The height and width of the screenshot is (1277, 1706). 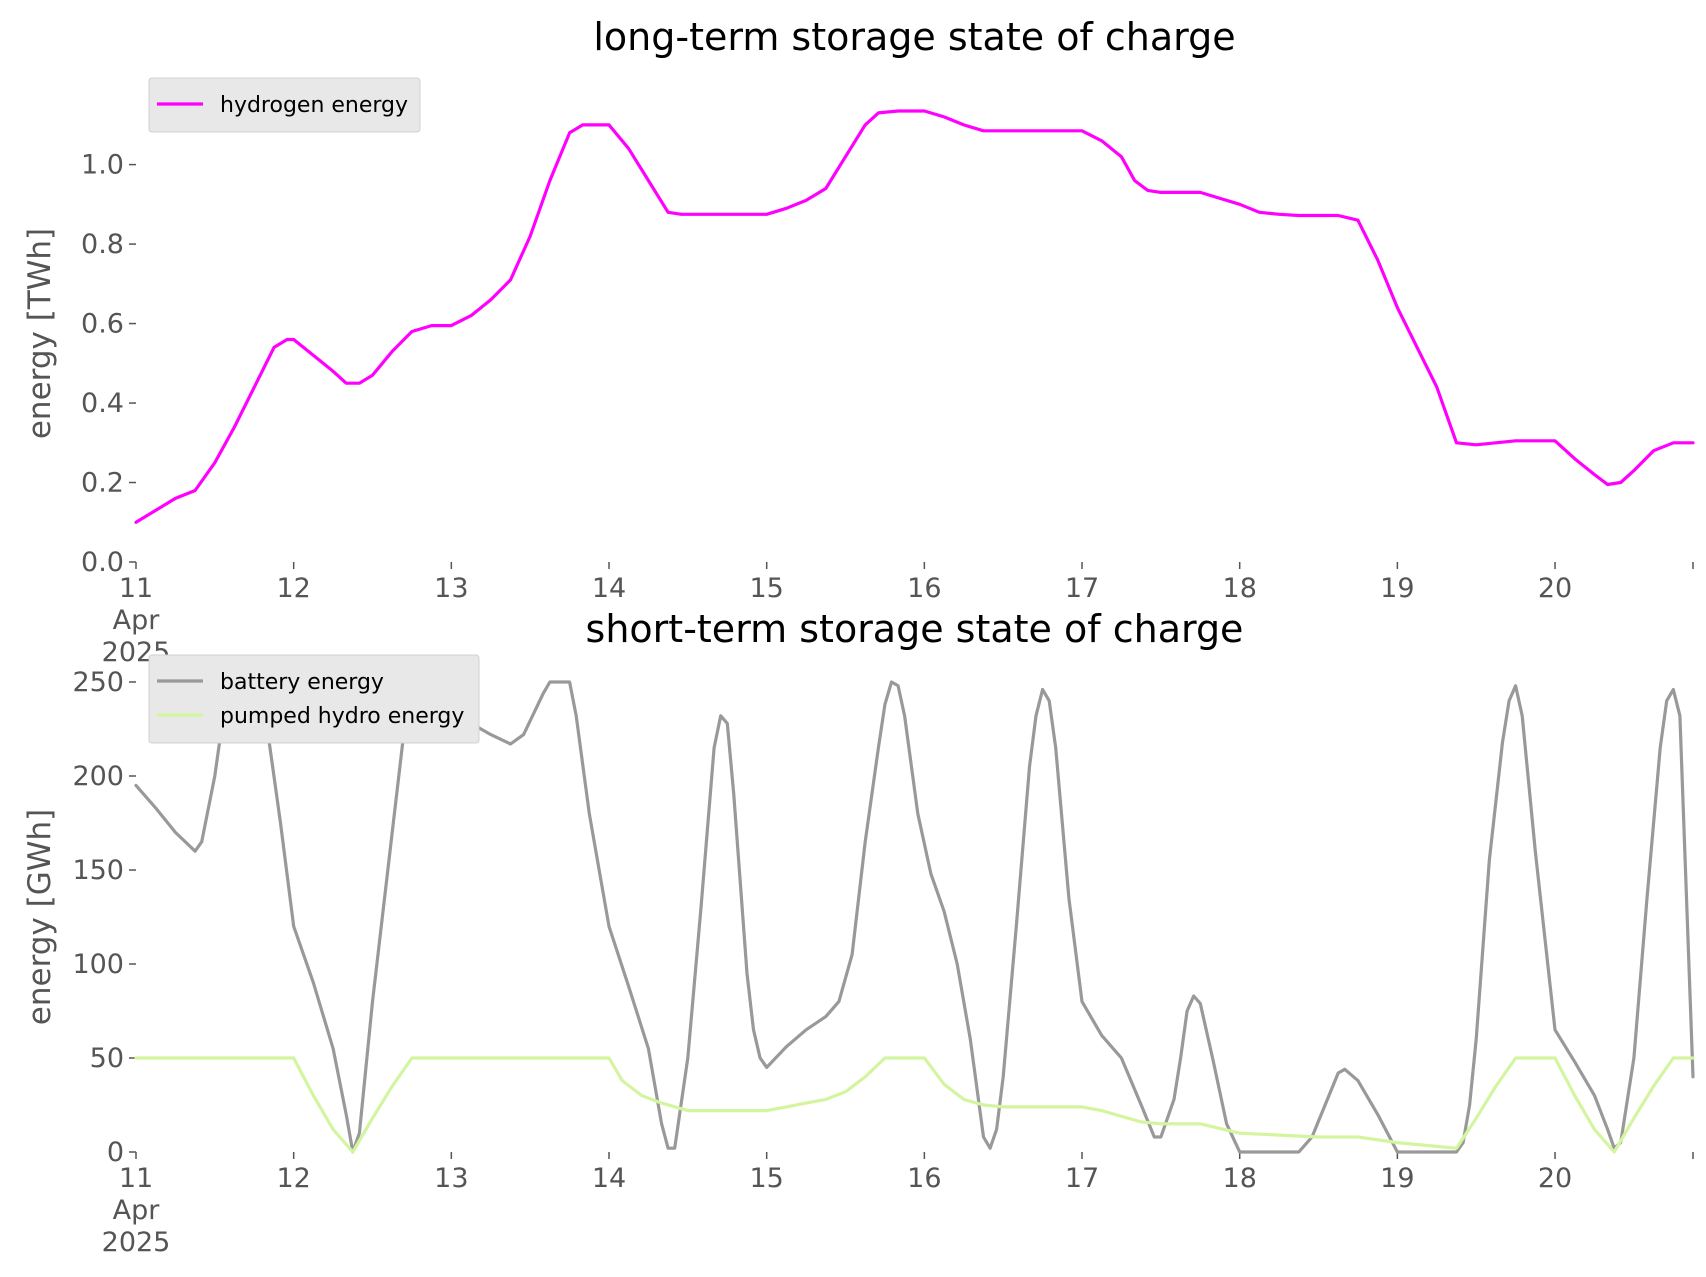 I want to click on legend-label: battery energy, so click(x=302, y=682).